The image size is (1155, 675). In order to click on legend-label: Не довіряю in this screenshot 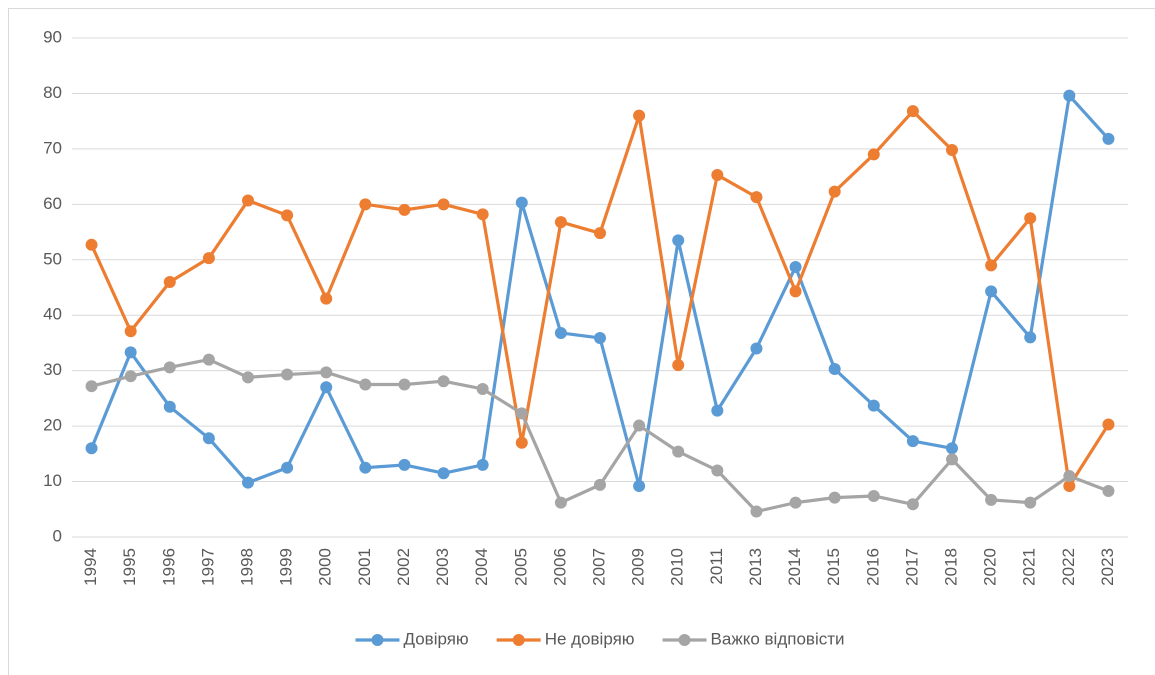, I will do `click(590, 638)`.